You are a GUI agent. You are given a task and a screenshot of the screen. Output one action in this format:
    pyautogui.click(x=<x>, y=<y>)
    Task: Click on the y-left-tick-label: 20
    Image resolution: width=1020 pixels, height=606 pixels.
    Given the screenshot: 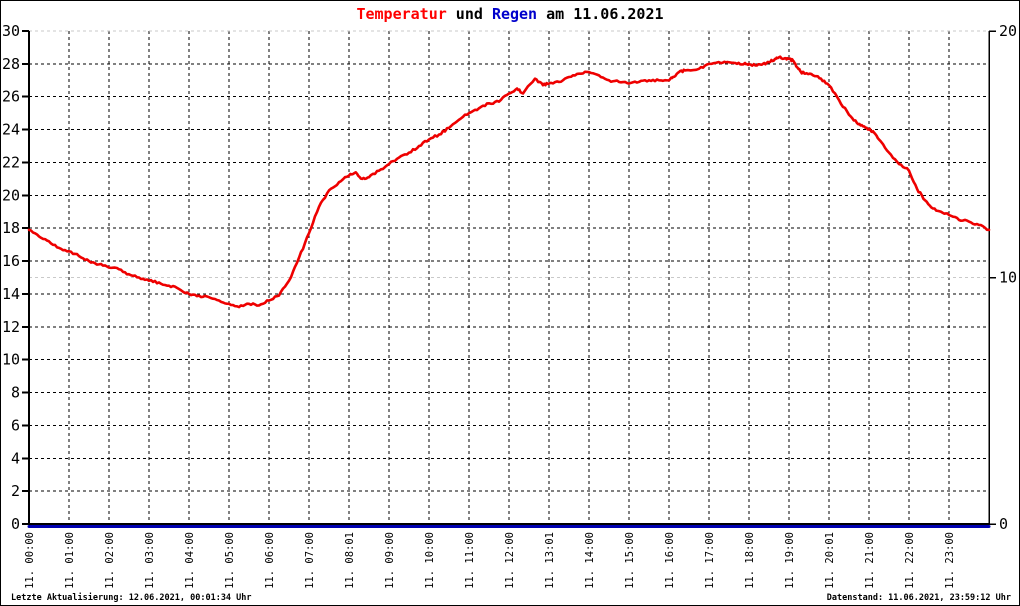 What is the action you would take?
    pyautogui.click(x=11, y=195)
    